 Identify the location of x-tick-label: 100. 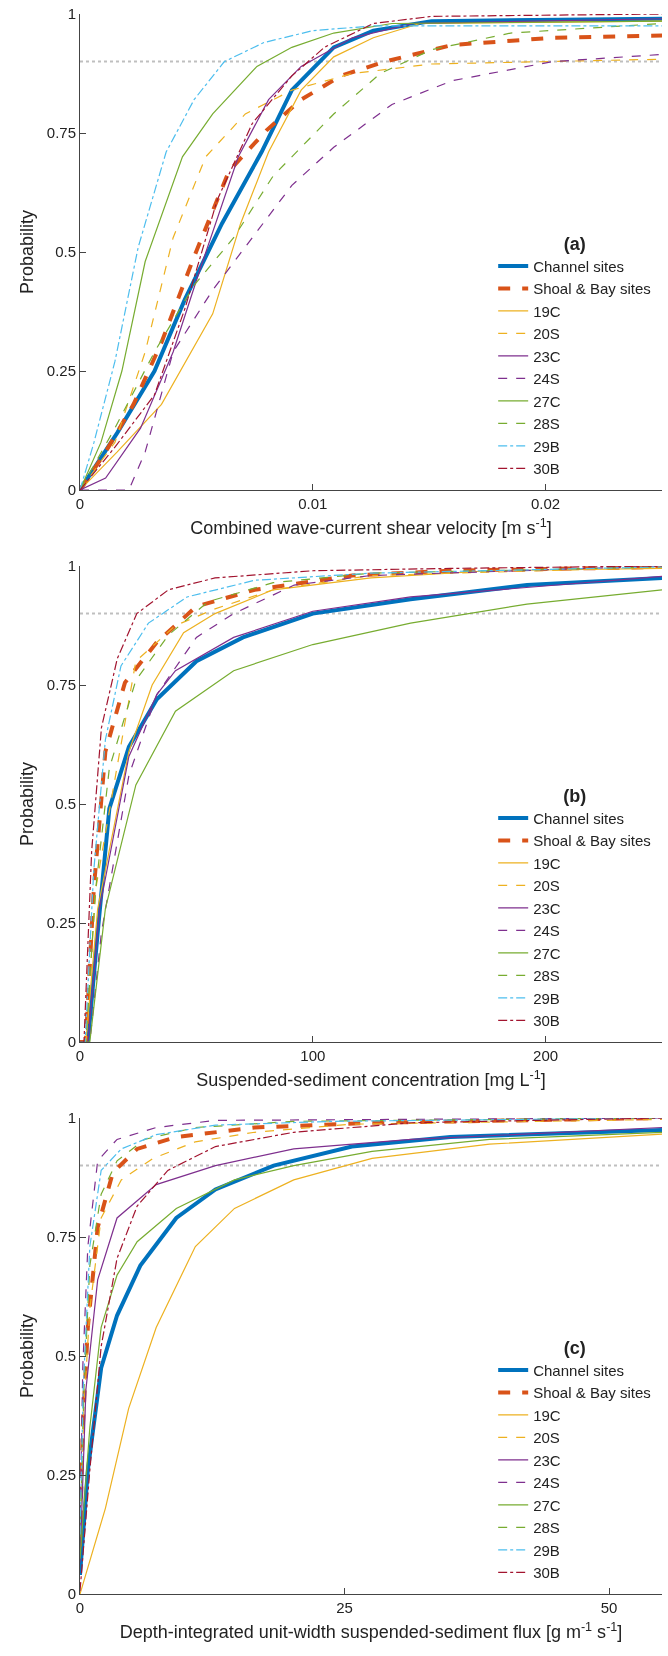
(313, 1055).